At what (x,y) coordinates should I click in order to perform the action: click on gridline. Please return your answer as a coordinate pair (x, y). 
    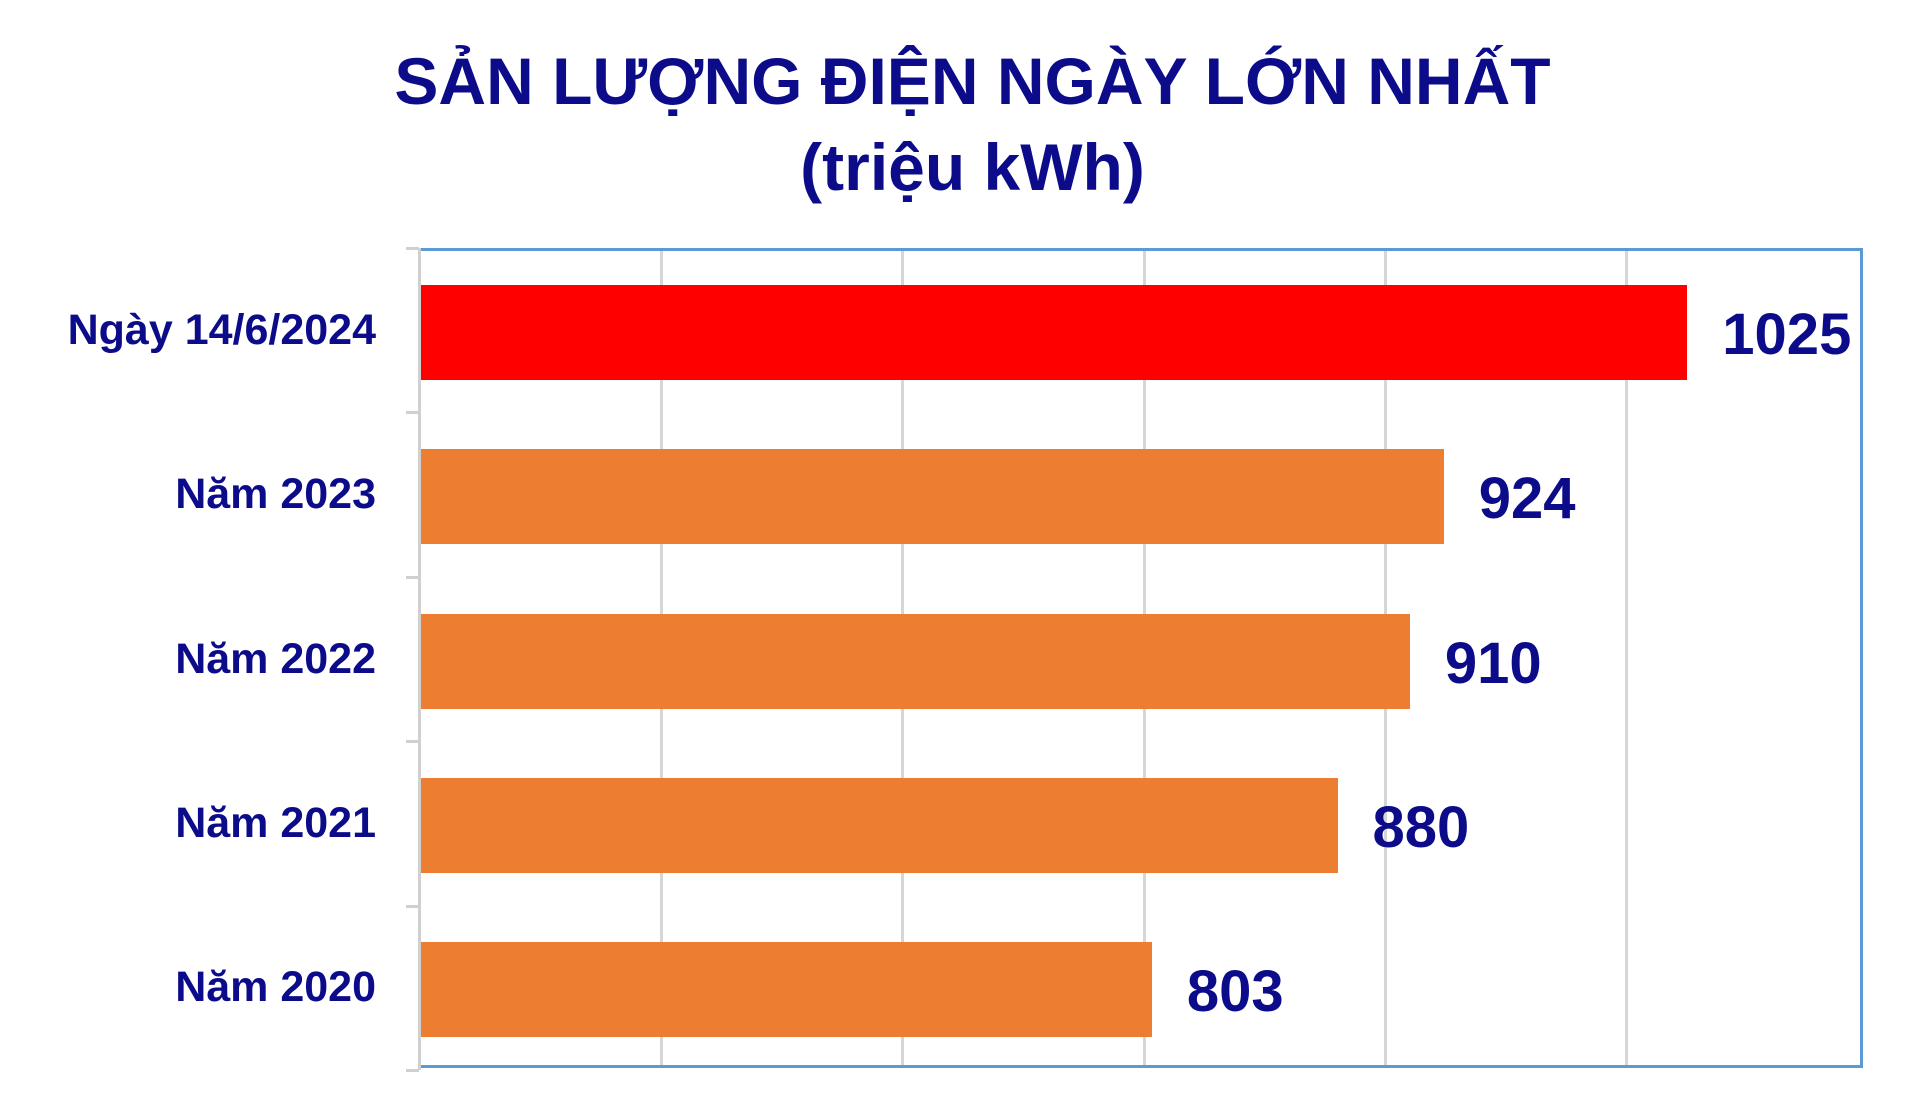
    Looking at the image, I should click on (1626, 658).